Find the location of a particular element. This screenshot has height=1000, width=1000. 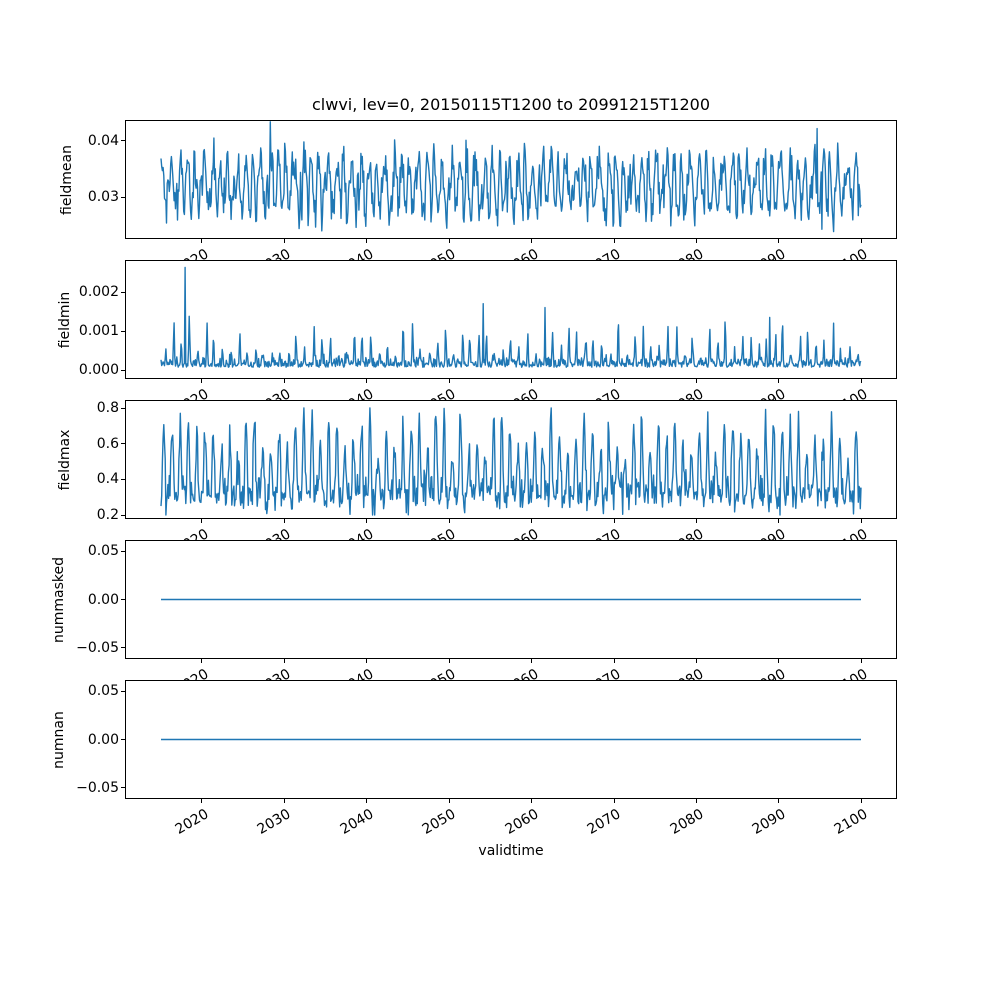

x-tick-label: 2050 is located at coordinates (439, 673).